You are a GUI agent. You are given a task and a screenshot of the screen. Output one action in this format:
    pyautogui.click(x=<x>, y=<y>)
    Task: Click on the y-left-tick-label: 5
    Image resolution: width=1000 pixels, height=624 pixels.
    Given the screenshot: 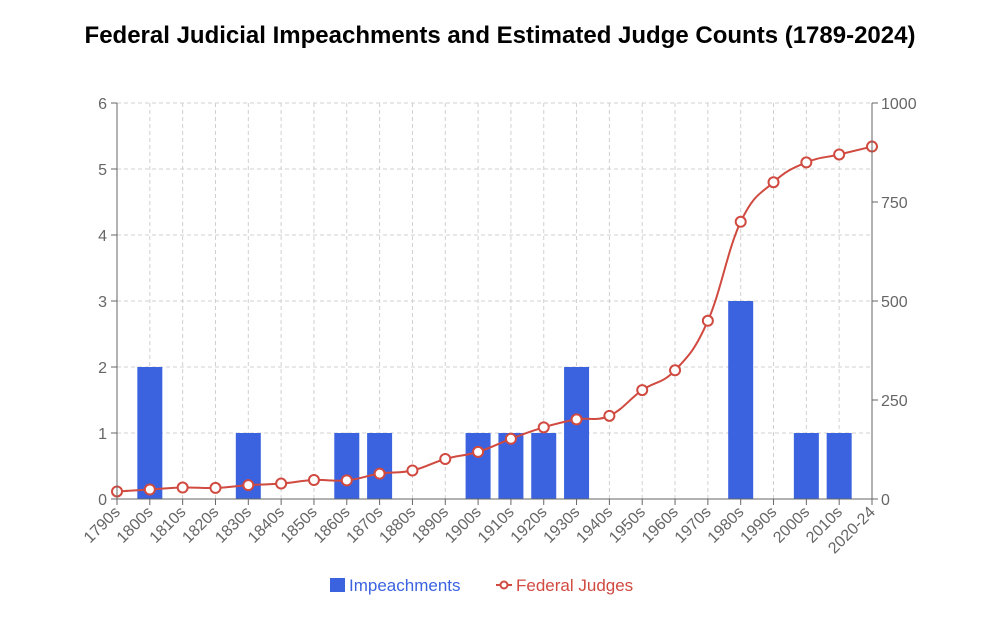 What is the action you would take?
    pyautogui.click(x=102, y=170)
    